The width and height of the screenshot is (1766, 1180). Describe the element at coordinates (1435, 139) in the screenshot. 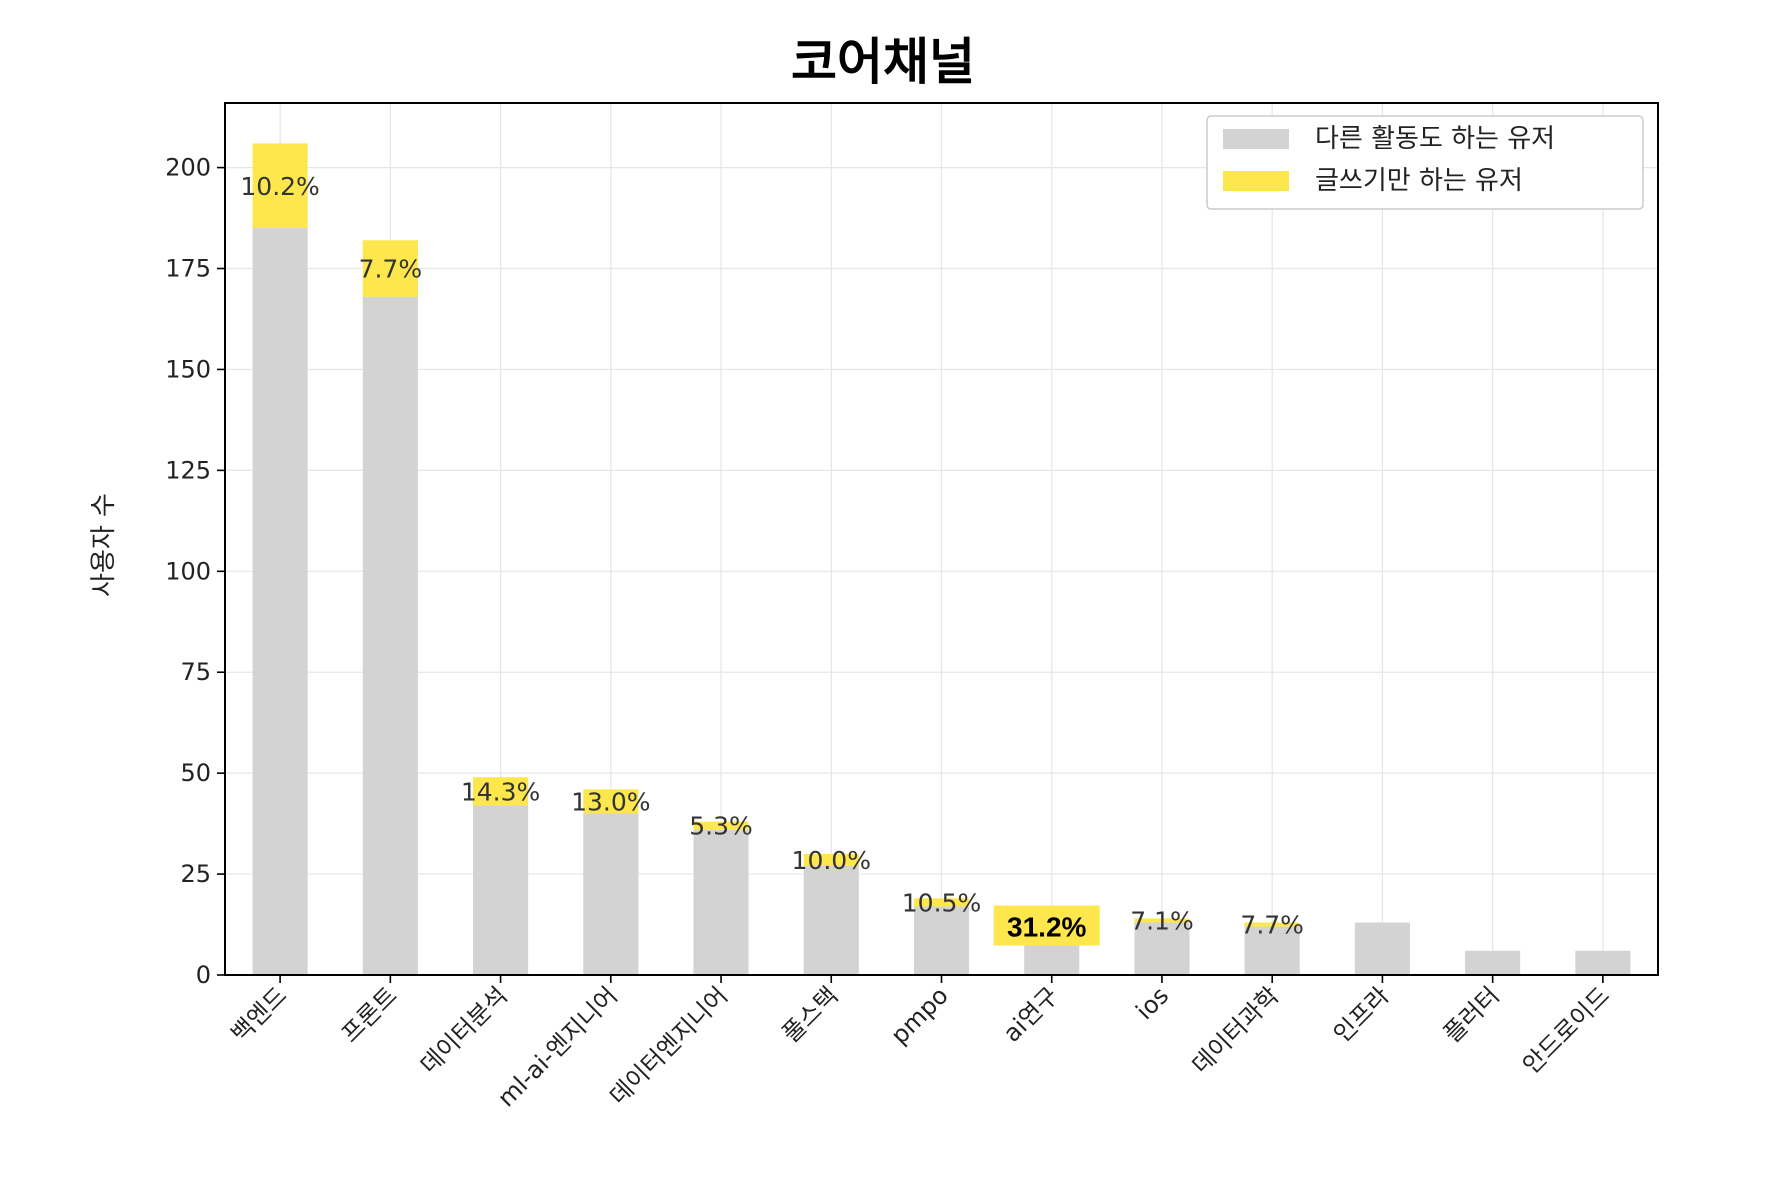

I see `legend-label: 다른 활동도 하는 유저` at that location.